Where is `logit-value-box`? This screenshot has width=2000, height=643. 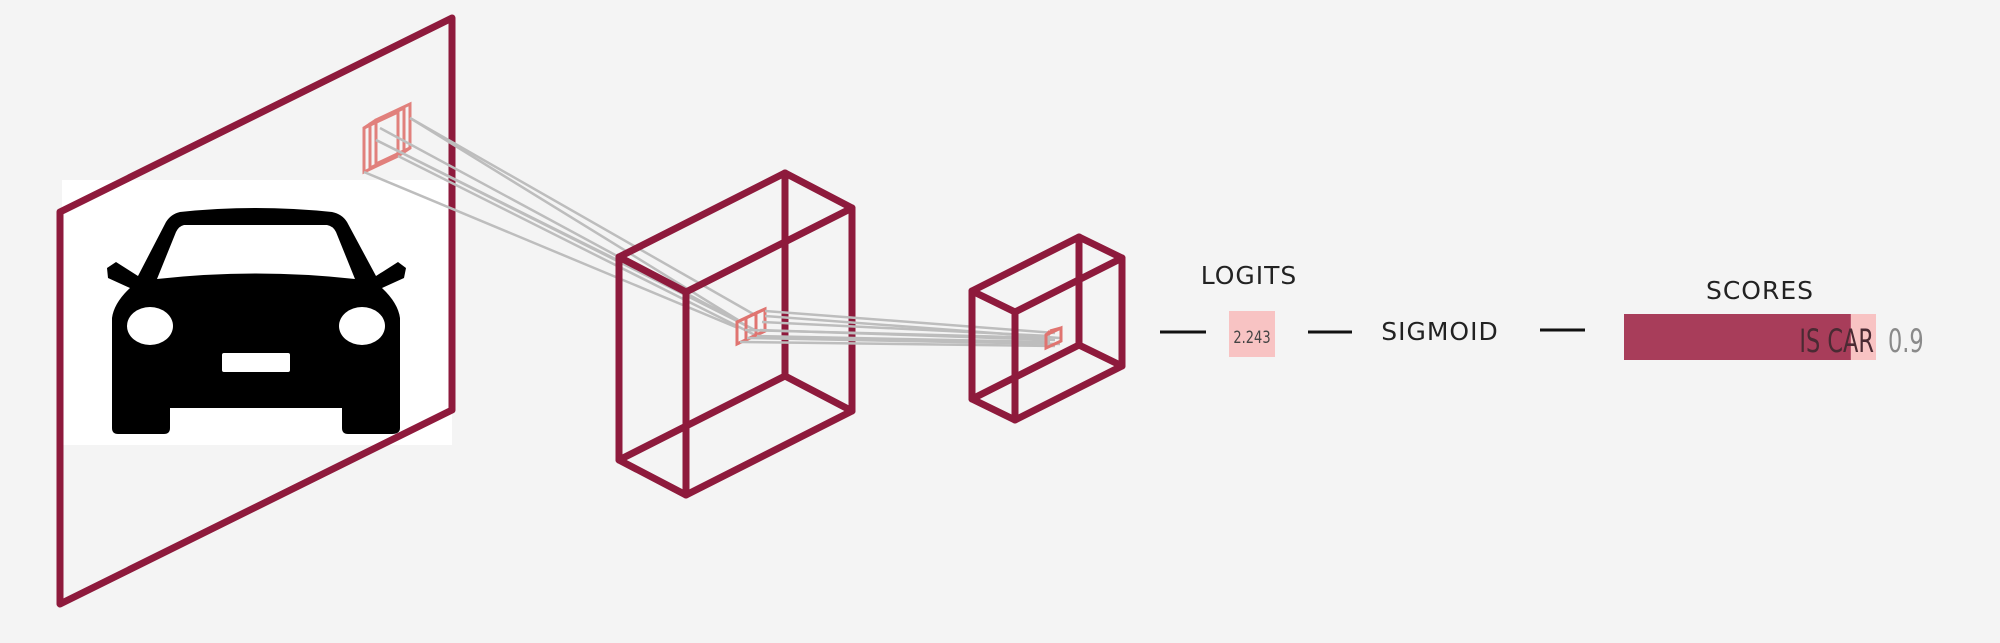 logit-value-box is located at coordinates (1252, 334).